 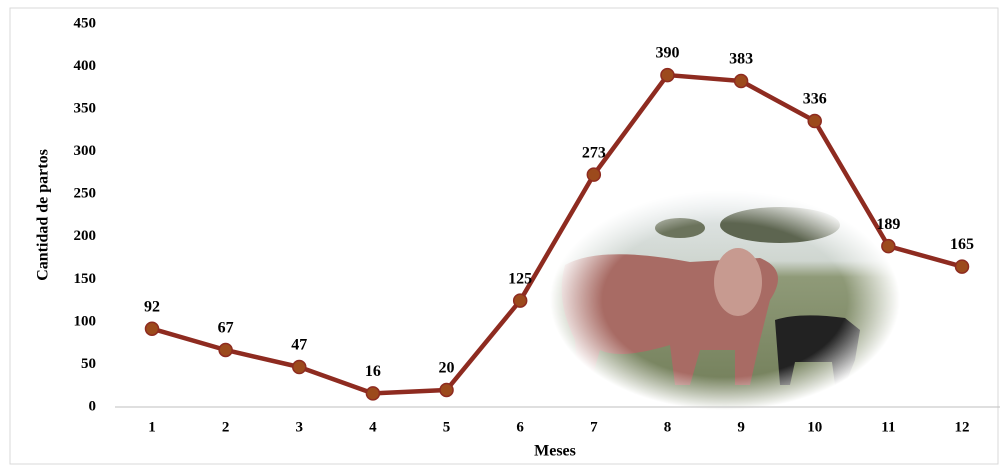 I want to click on data-label: 92, so click(x=152, y=306).